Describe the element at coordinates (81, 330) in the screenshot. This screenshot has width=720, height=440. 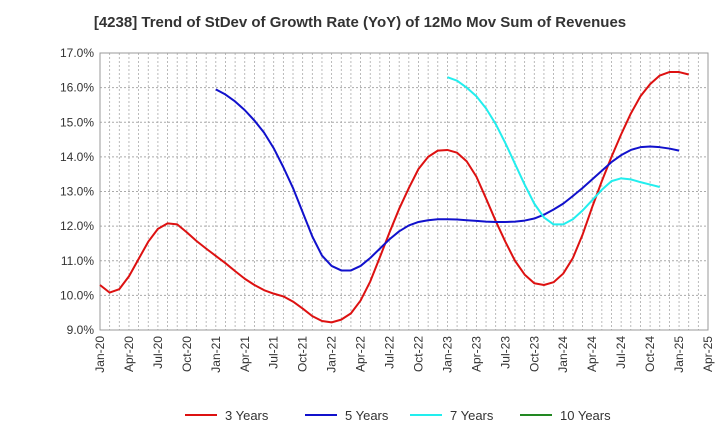
I see `y-tick-label: 9.0%` at that location.